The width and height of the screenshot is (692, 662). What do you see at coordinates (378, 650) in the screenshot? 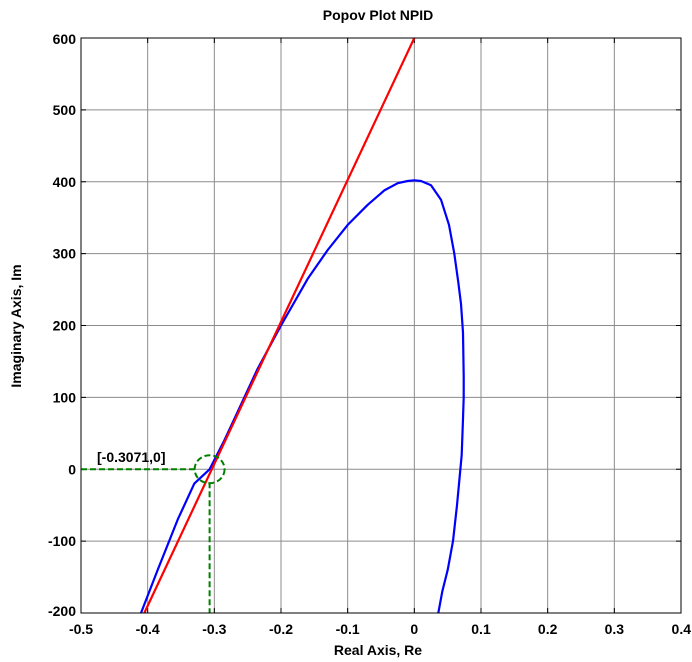
I see `x-axis-label: Real Axis, Re` at bounding box center [378, 650].